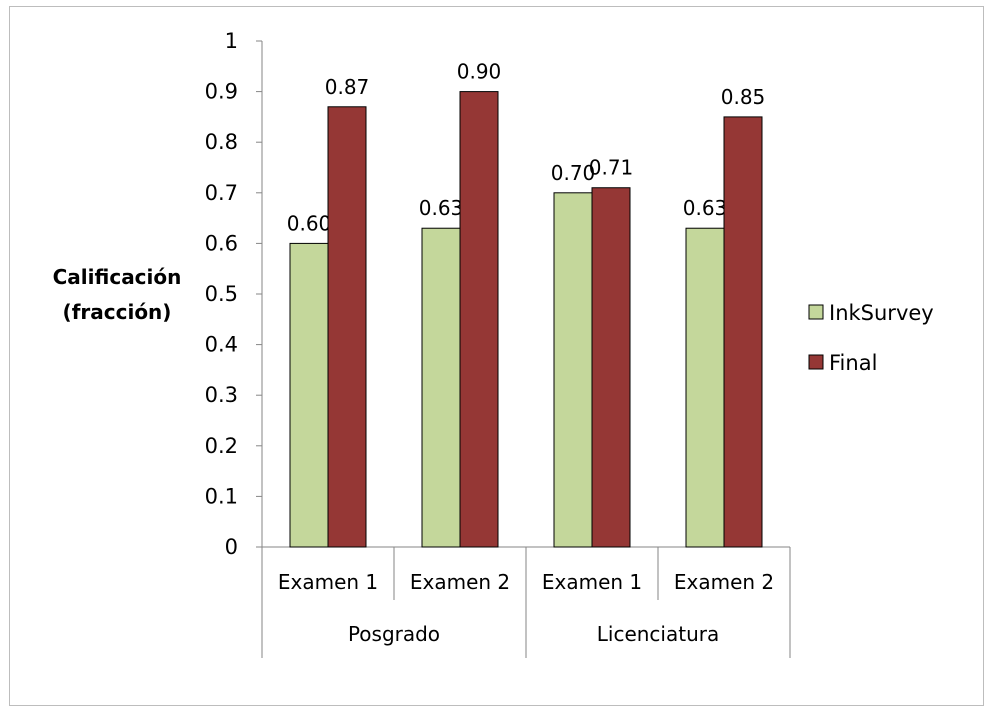 This screenshot has width=987, height=706. What do you see at coordinates (816, 362) in the screenshot?
I see `legend-swatch-final` at bounding box center [816, 362].